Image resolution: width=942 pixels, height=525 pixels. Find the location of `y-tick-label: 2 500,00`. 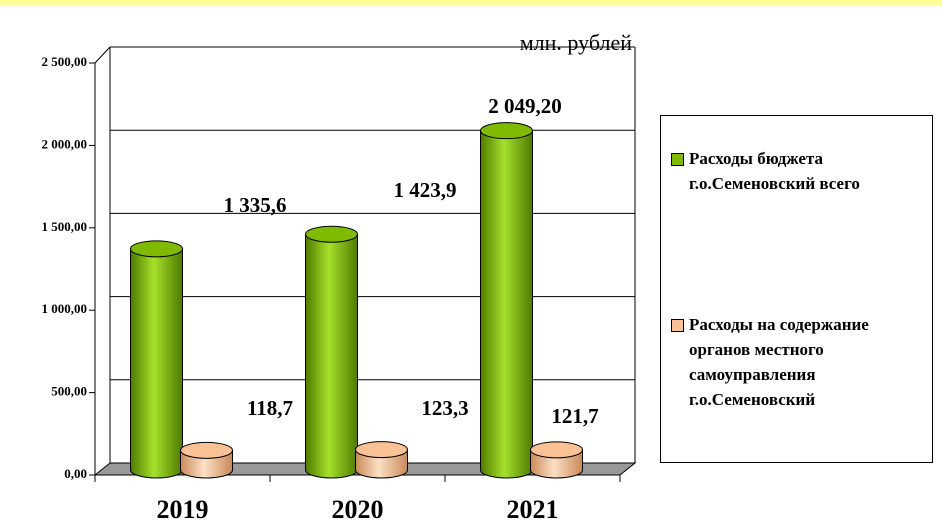

y-tick-label: 2 500,00 is located at coordinates (65, 61).